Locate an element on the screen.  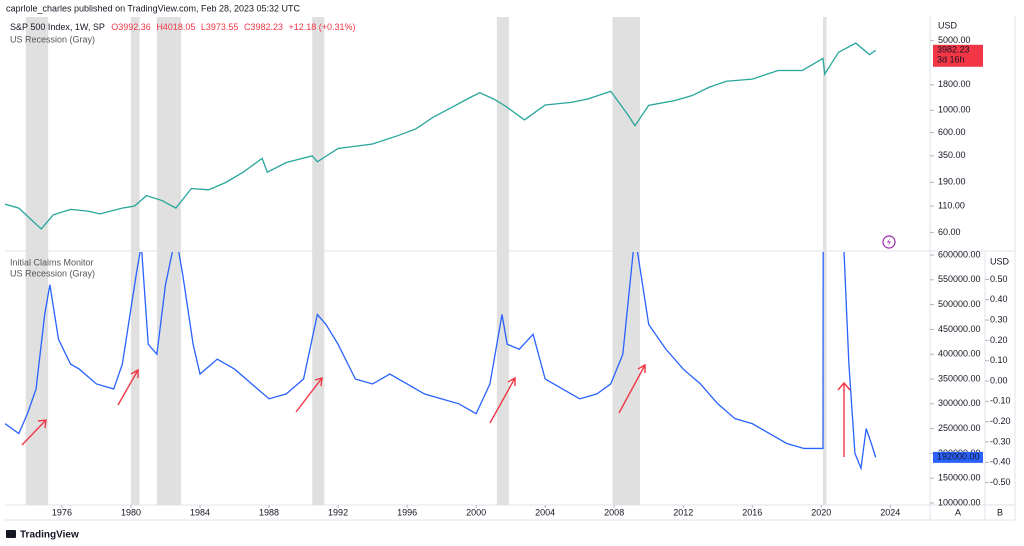
x-tick-label: 1984 is located at coordinates (200, 512).